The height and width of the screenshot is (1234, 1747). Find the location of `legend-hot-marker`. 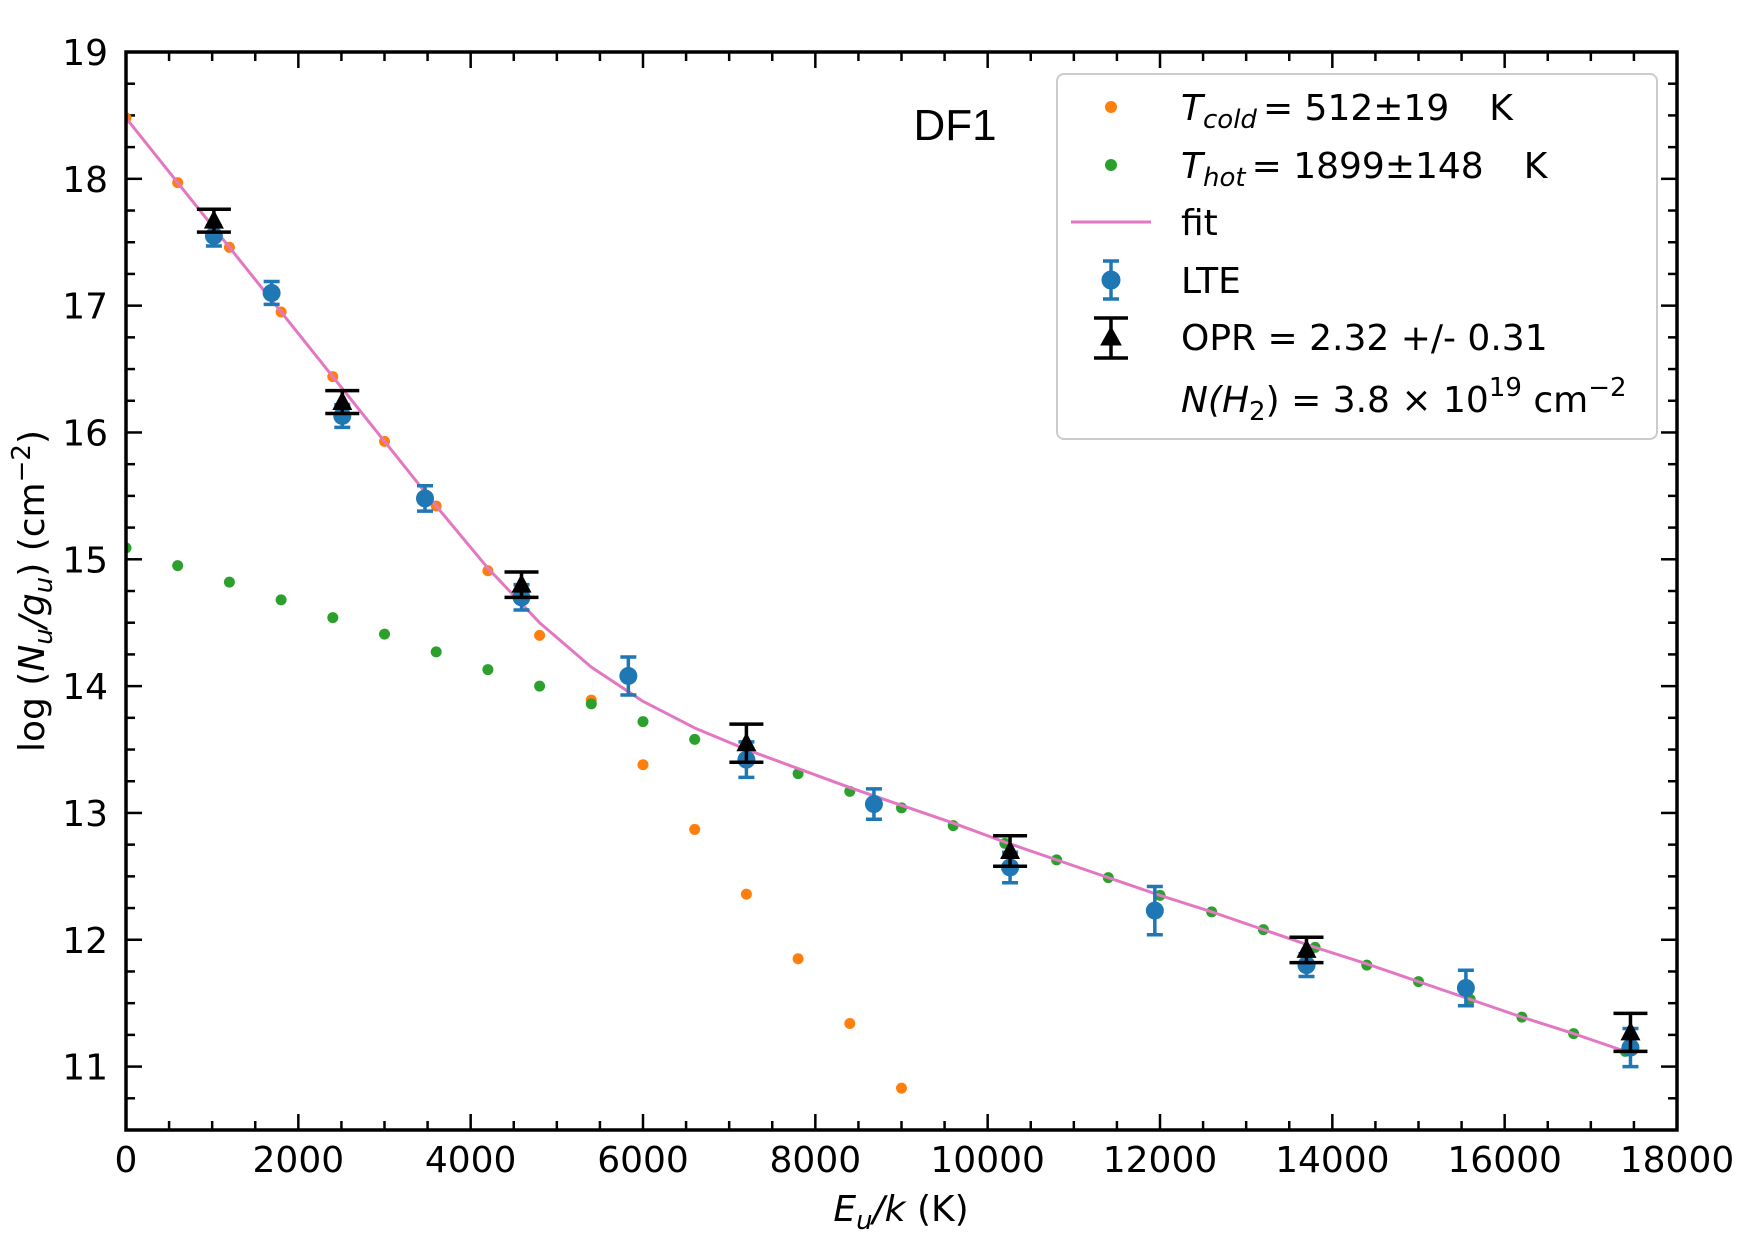

legend-hot-marker is located at coordinates (1111, 165).